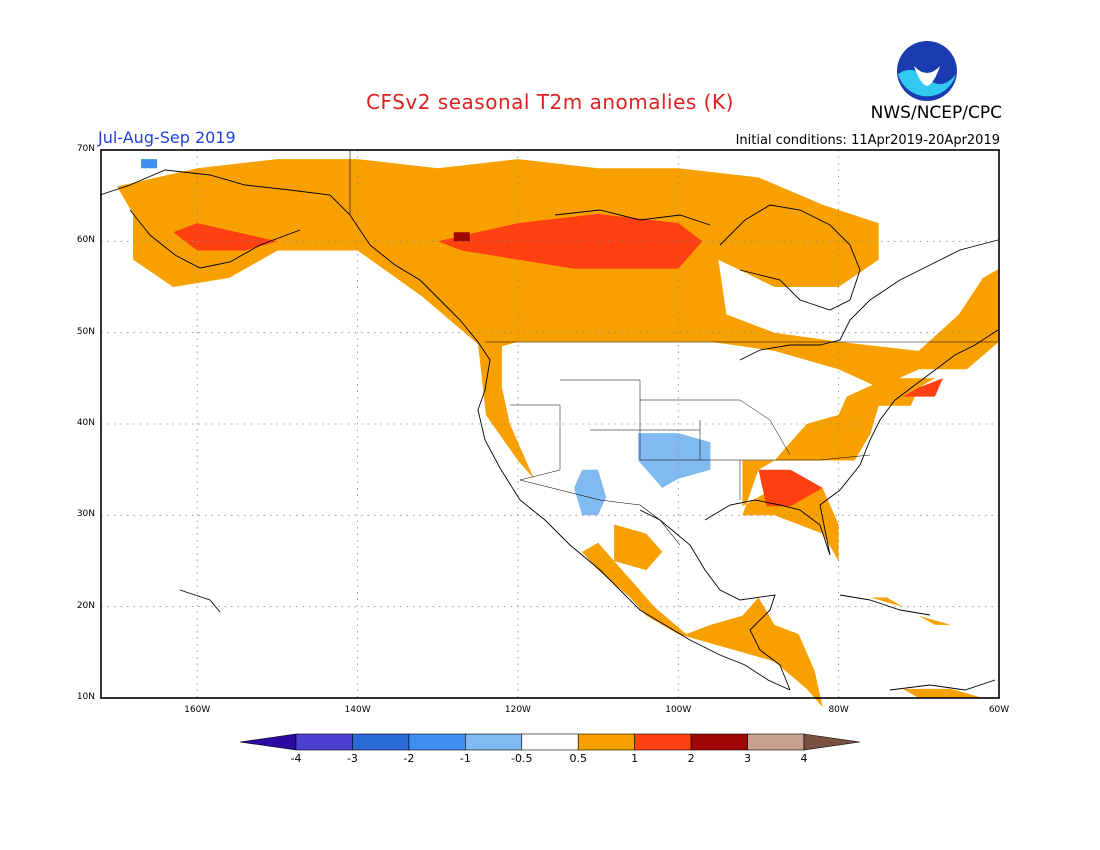 The width and height of the screenshot is (1100, 850). What do you see at coordinates (85, 149) in the screenshot?
I see `lat-label: 70N` at bounding box center [85, 149].